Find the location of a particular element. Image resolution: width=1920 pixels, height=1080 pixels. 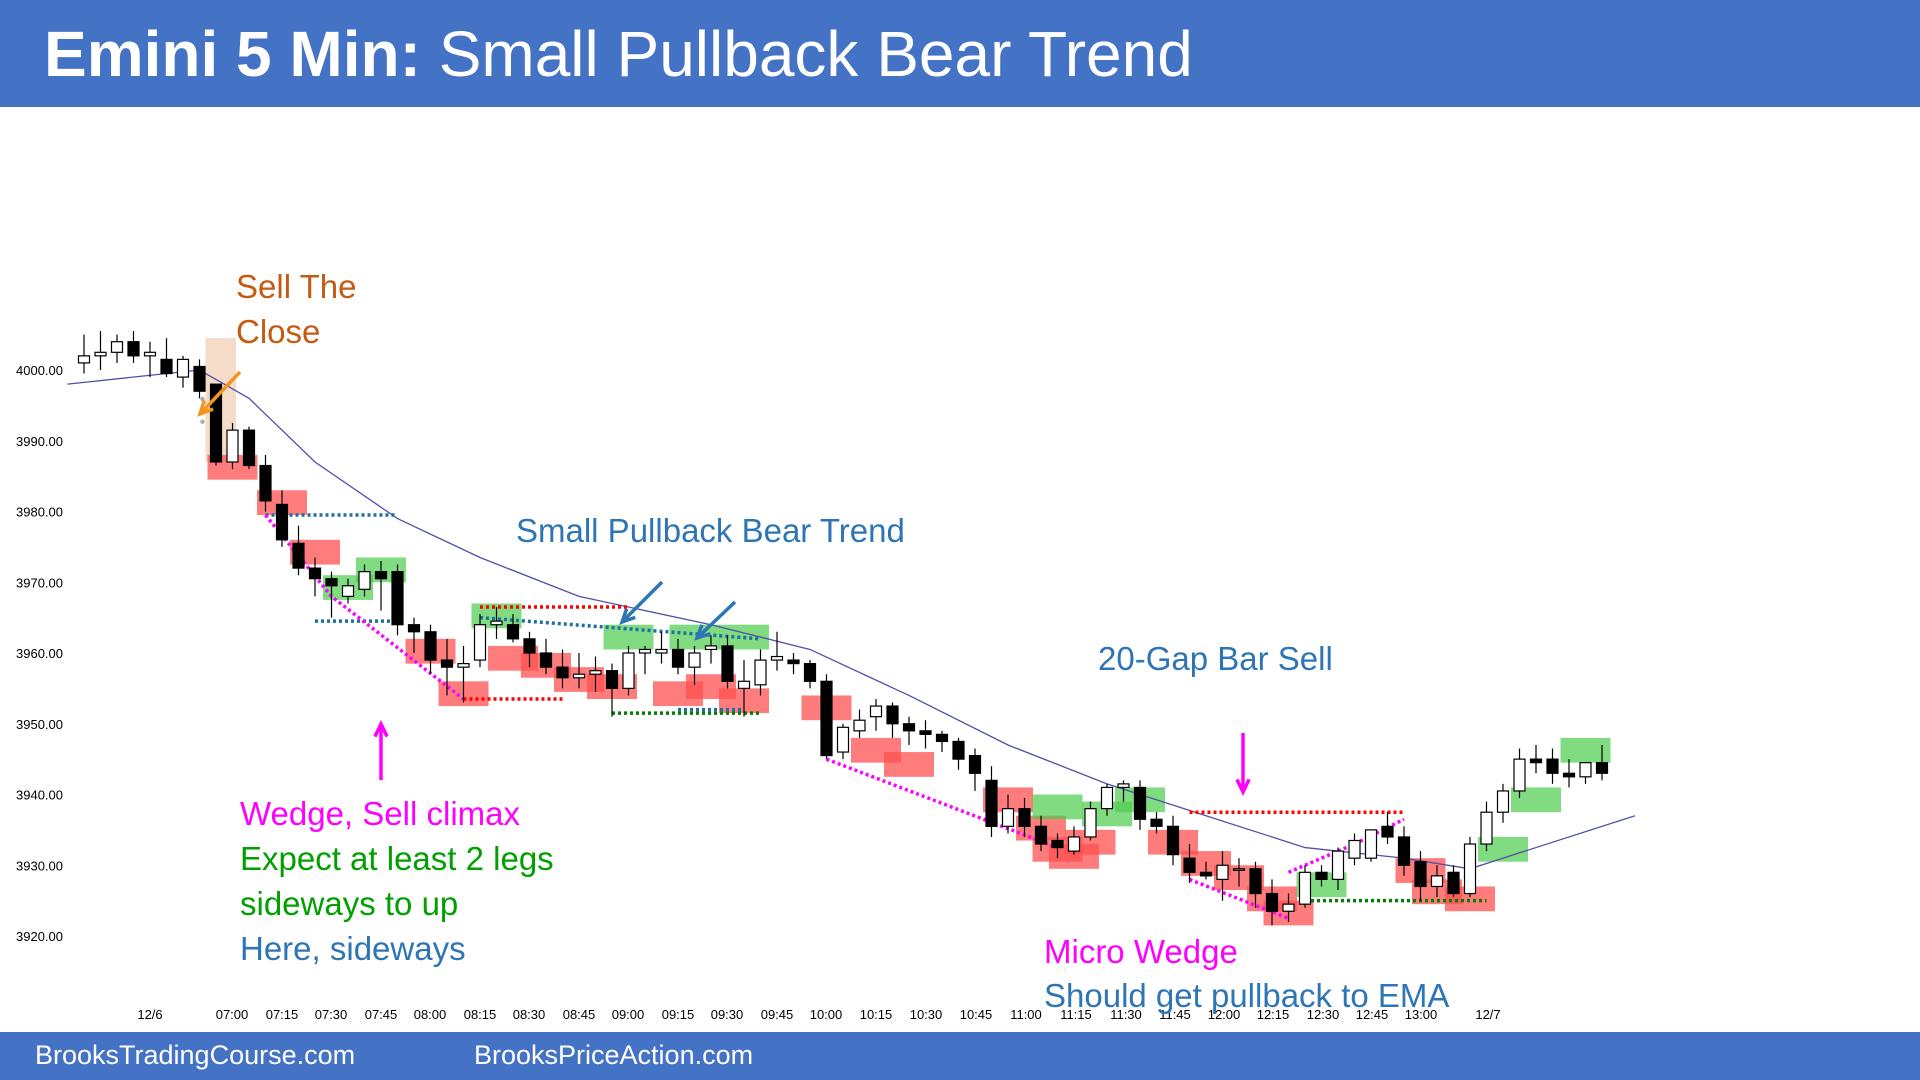

x-tick-label: 12:30 is located at coordinates (1323, 1014).